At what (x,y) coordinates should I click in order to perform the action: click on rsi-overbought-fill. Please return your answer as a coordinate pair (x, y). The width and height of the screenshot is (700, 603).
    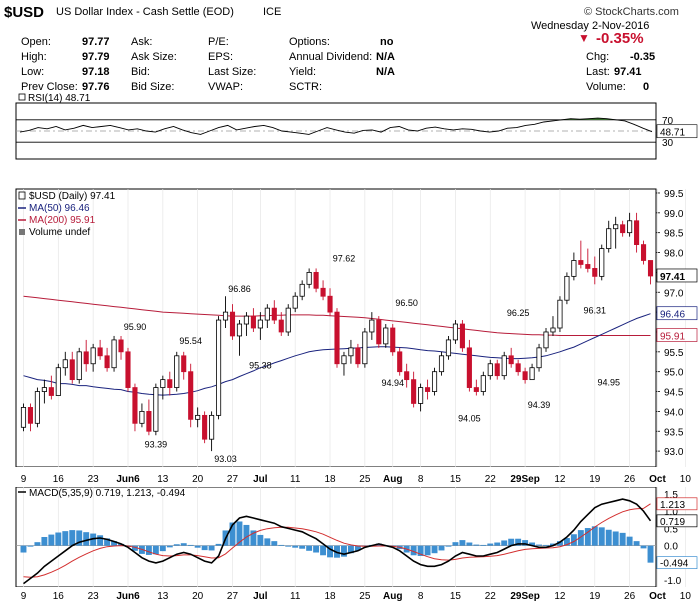
    Looking at the image, I should click on (336, 119).